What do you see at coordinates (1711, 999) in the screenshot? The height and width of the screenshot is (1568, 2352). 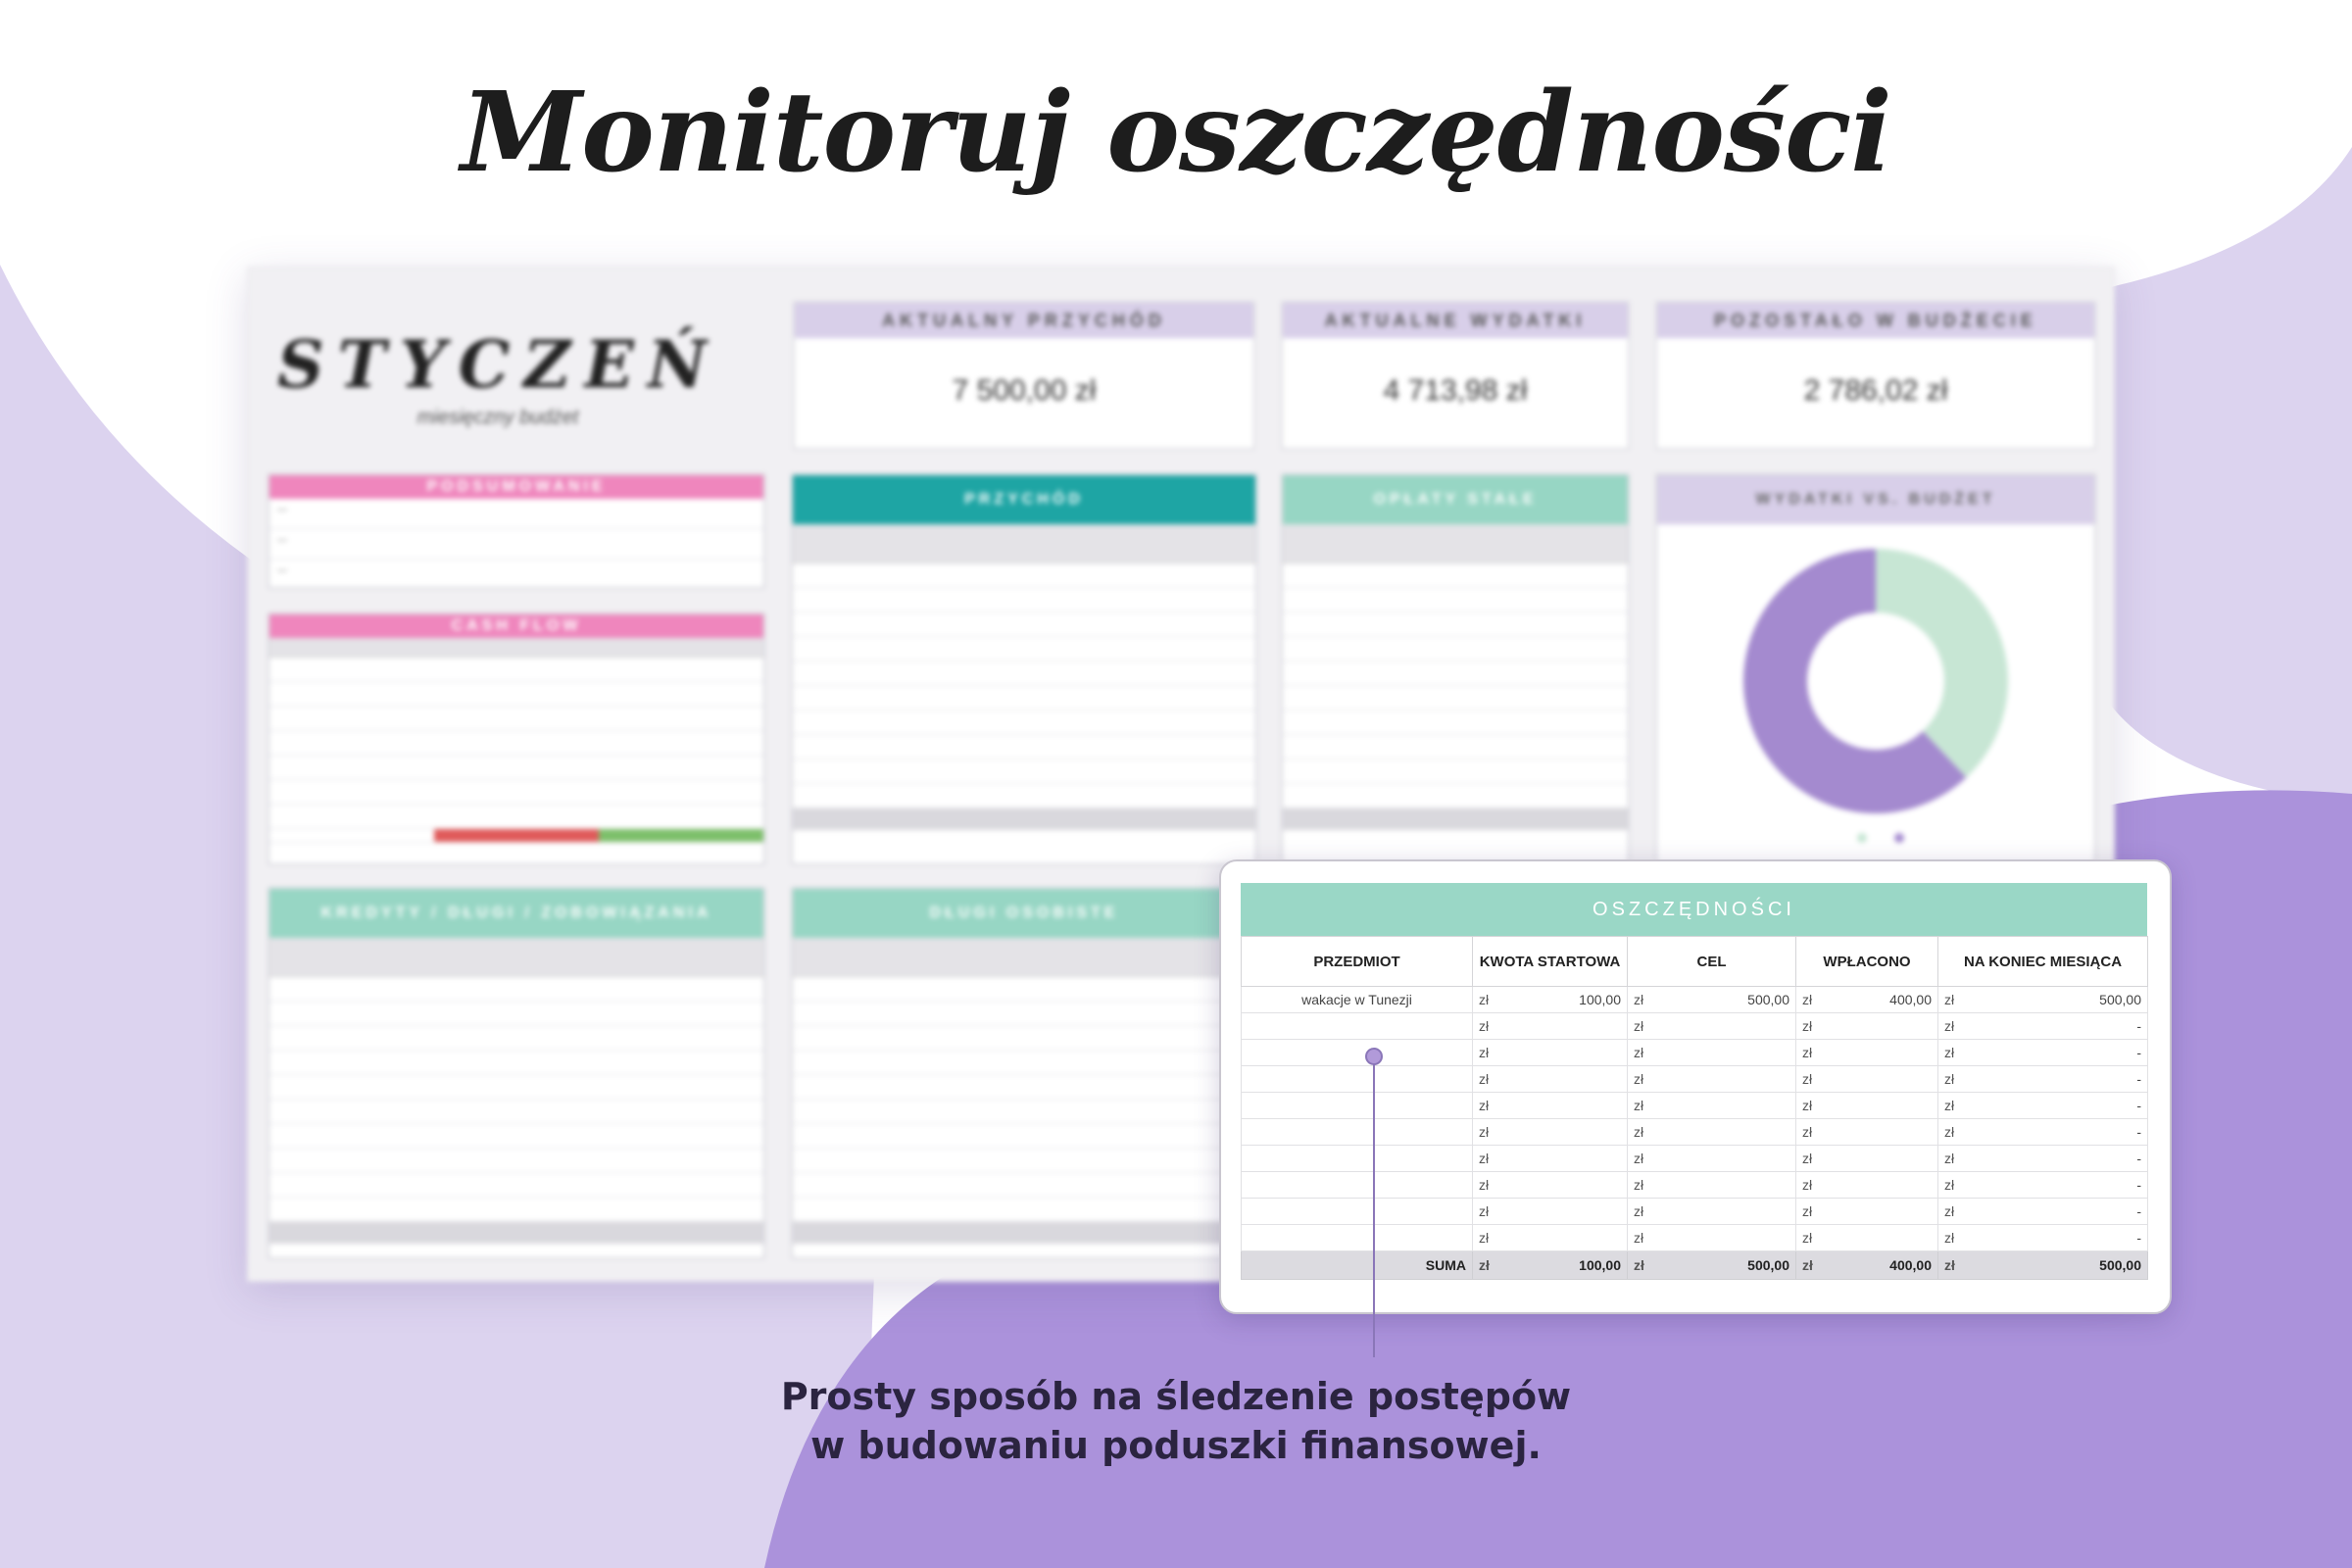 I see `goal-amount-cell: zł 500,00` at bounding box center [1711, 999].